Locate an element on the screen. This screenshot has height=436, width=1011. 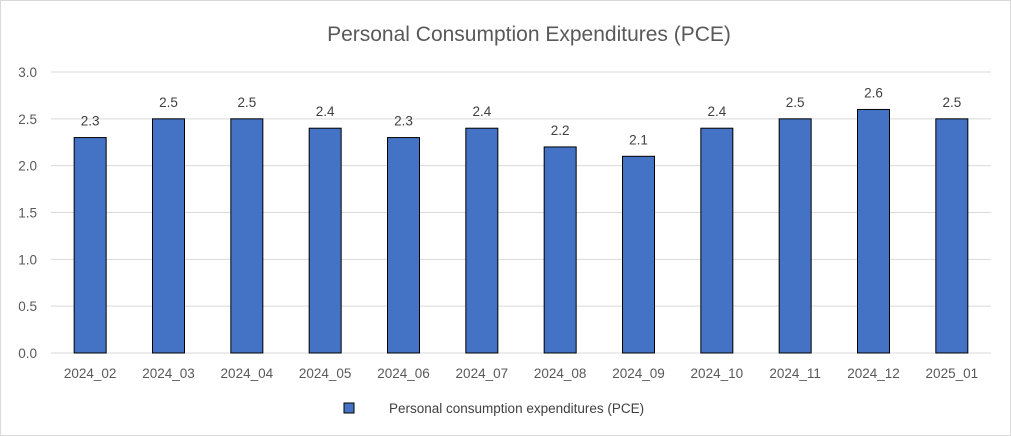
legend: Personal consumption expenditures (PCE) is located at coordinates (493, 408).